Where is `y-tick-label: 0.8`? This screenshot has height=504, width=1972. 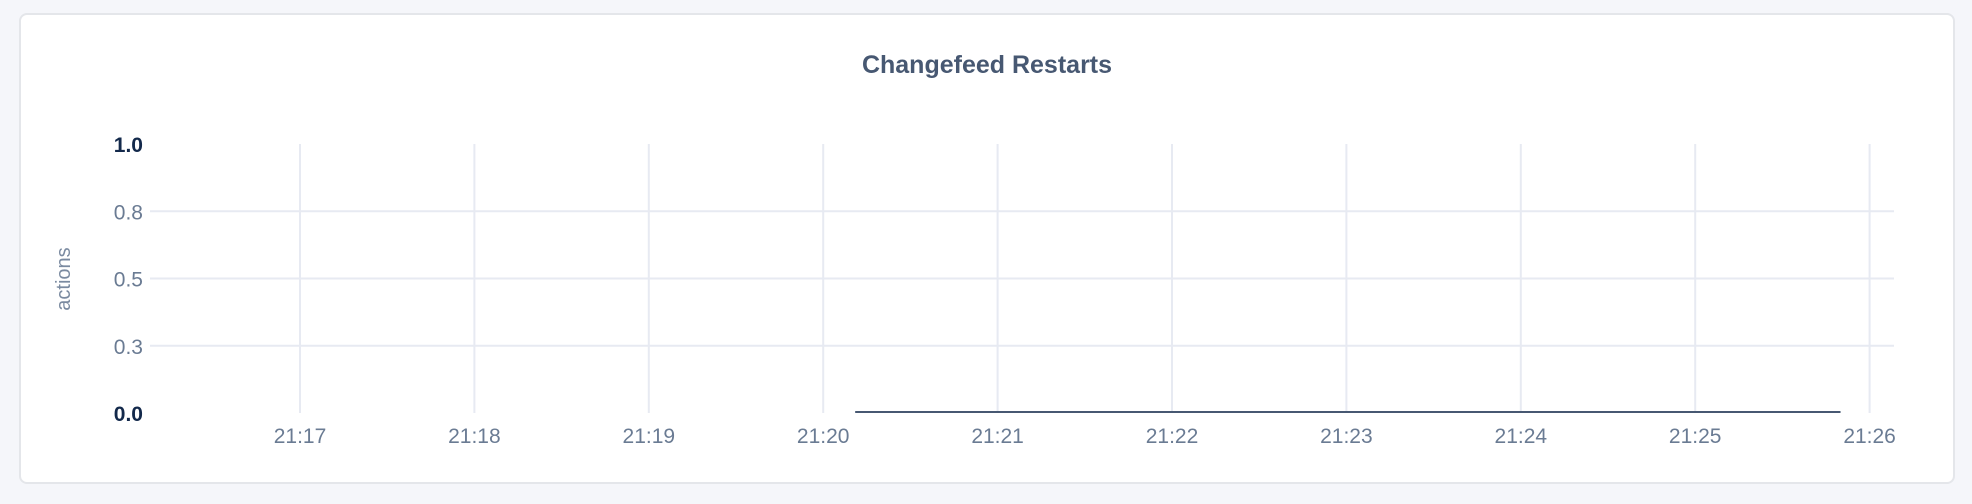 y-tick-label: 0.8 is located at coordinates (128, 212).